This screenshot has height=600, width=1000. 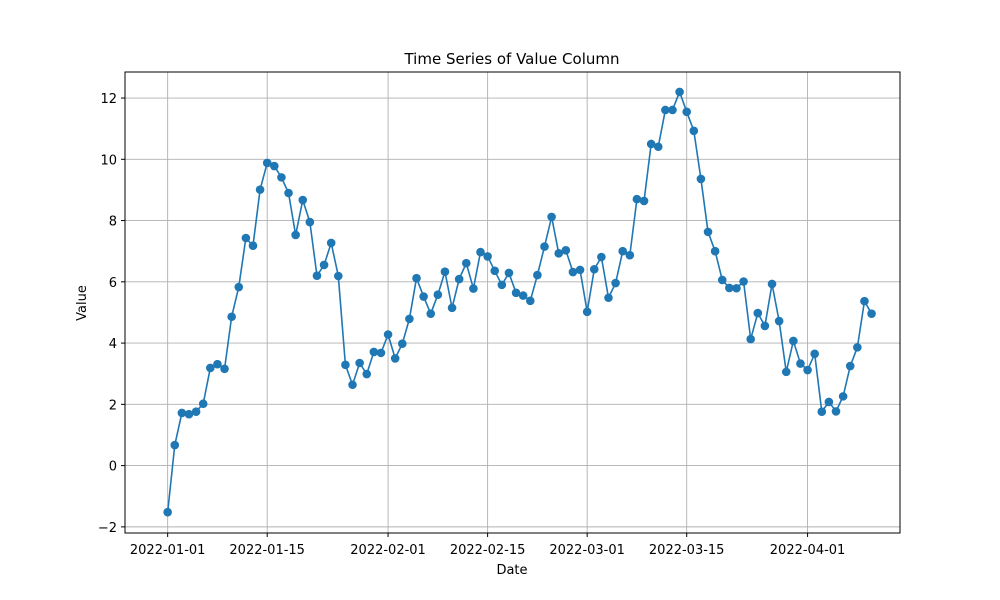 What do you see at coordinates (511, 59) in the screenshot?
I see `chart-title: Time Series of Value Column` at bounding box center [511, 59].